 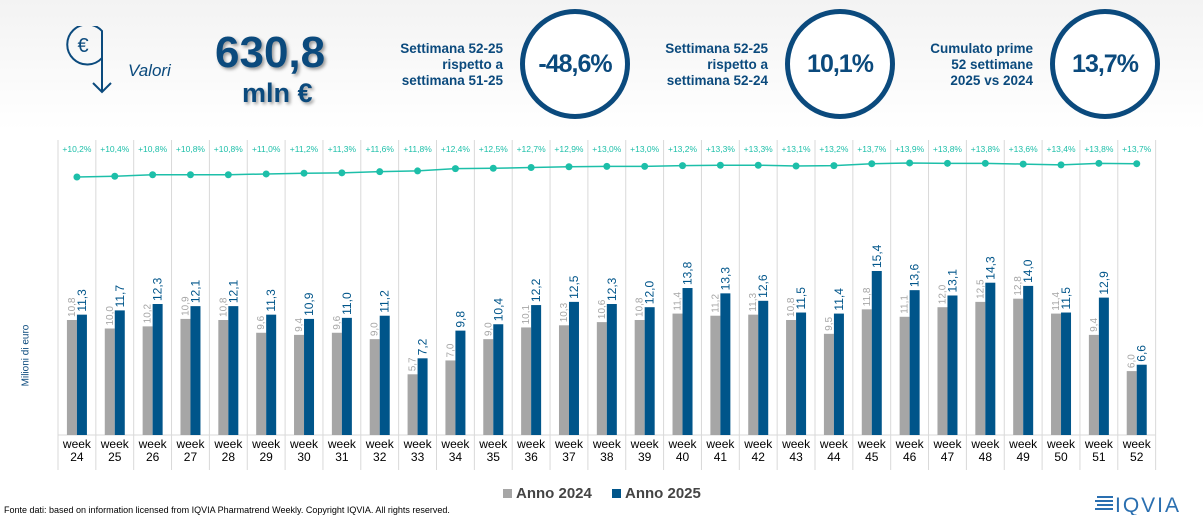 What do you see at coordinates (120, 296) in the screenshot?
I see `bar-value-label: 11,7` at bounding box center [120, 296].